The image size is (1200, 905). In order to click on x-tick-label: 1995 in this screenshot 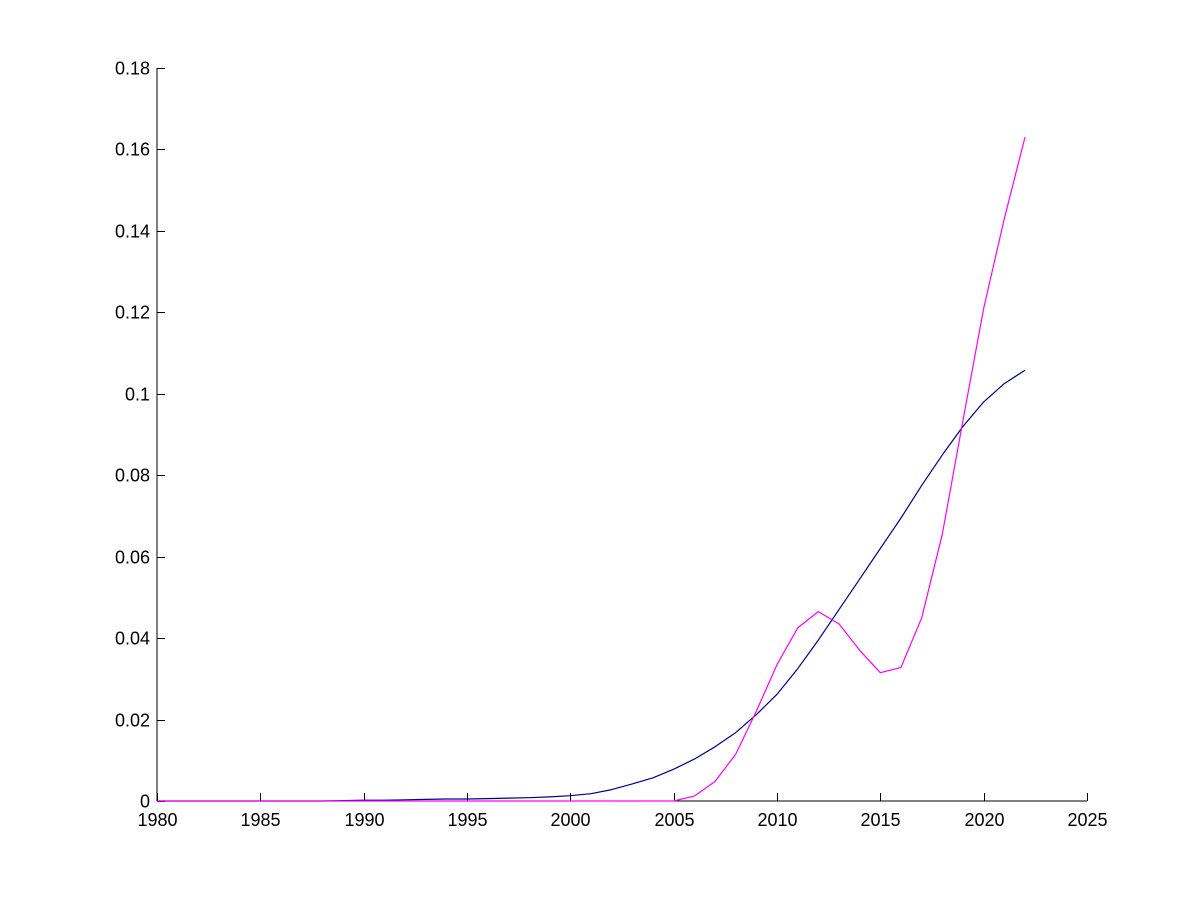, I will do `click(467, 820)`.